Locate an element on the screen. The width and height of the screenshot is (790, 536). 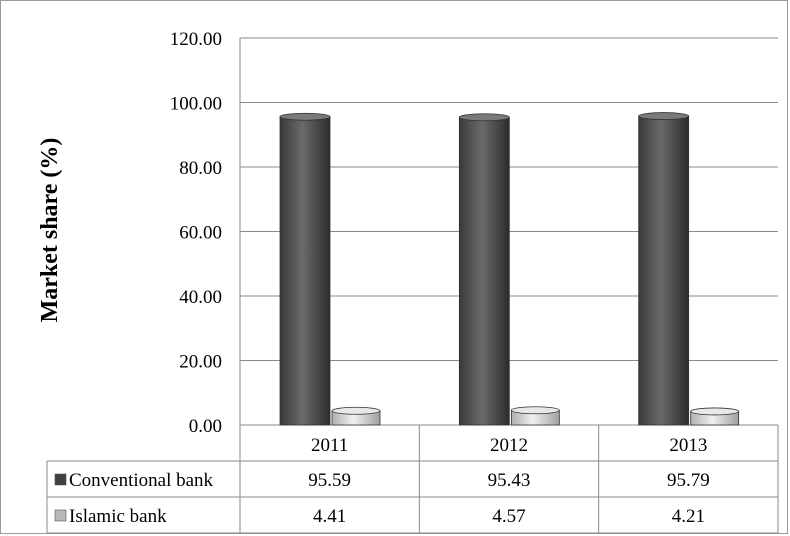
data-label: 95.79 is located at coordinates (688, 480).